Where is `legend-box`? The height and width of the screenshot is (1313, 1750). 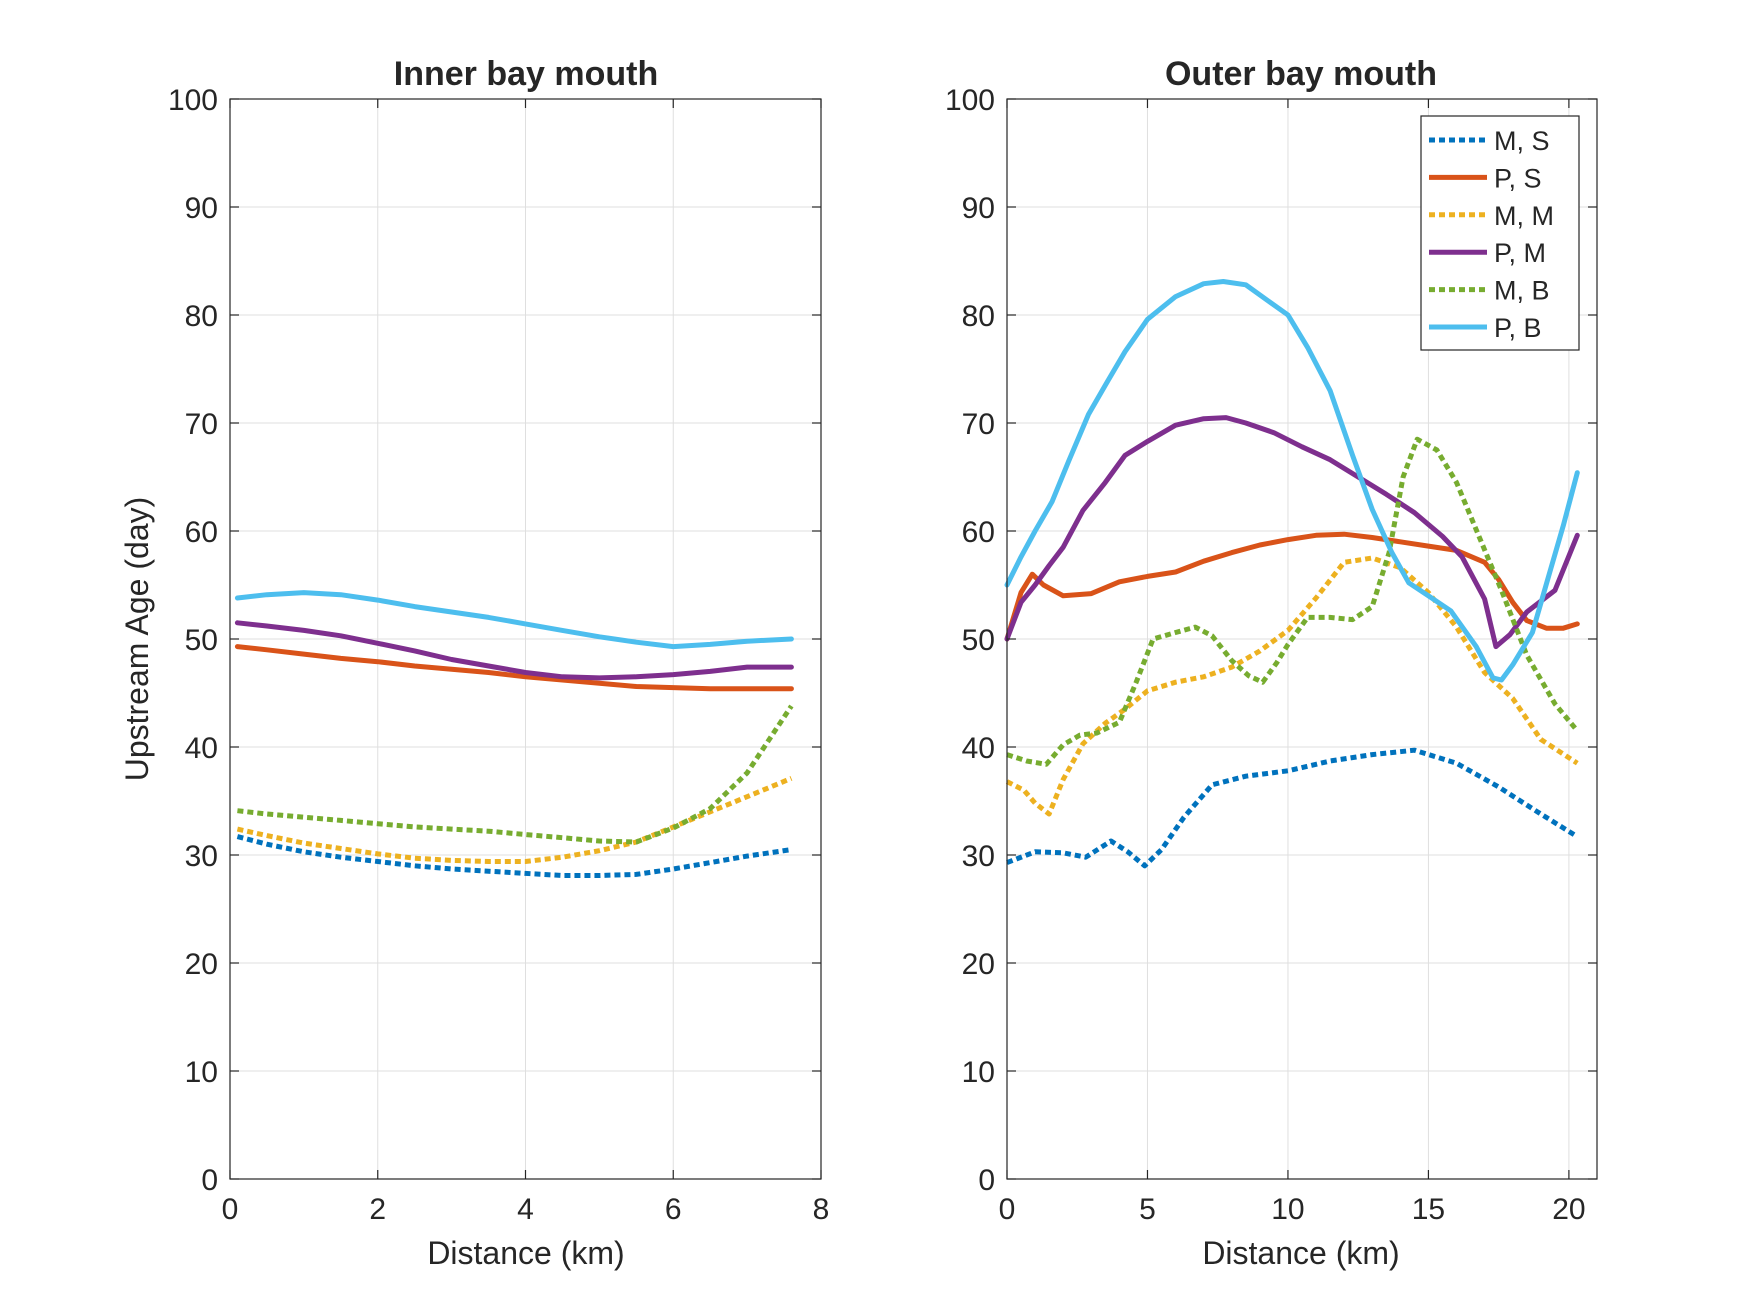 legend-box is located at coordinates (1500, 233).